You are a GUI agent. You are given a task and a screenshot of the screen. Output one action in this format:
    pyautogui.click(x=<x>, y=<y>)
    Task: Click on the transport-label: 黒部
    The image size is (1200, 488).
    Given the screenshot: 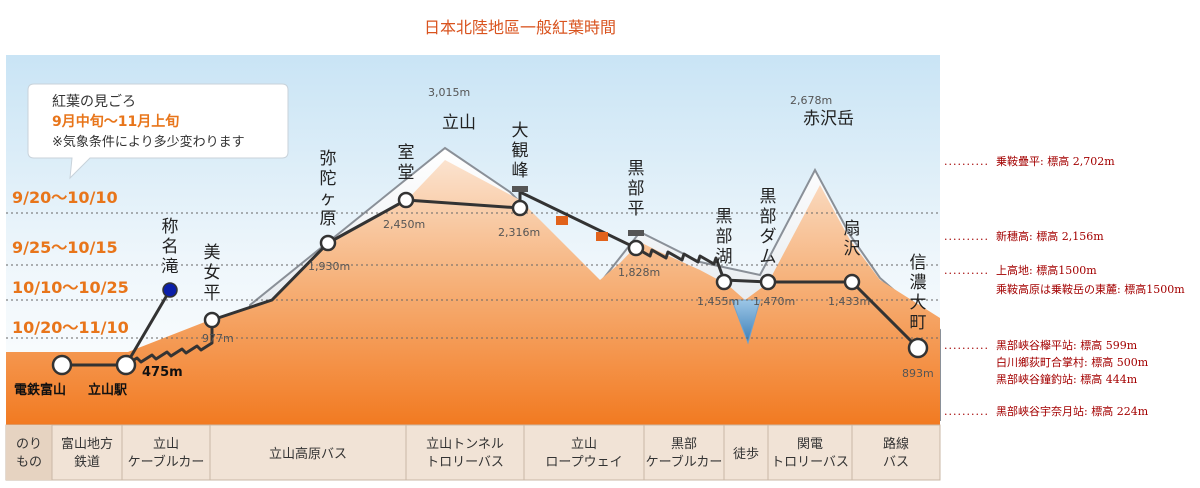 What is the action you would take?
    pyautogui.click(x=684, y=444)
    